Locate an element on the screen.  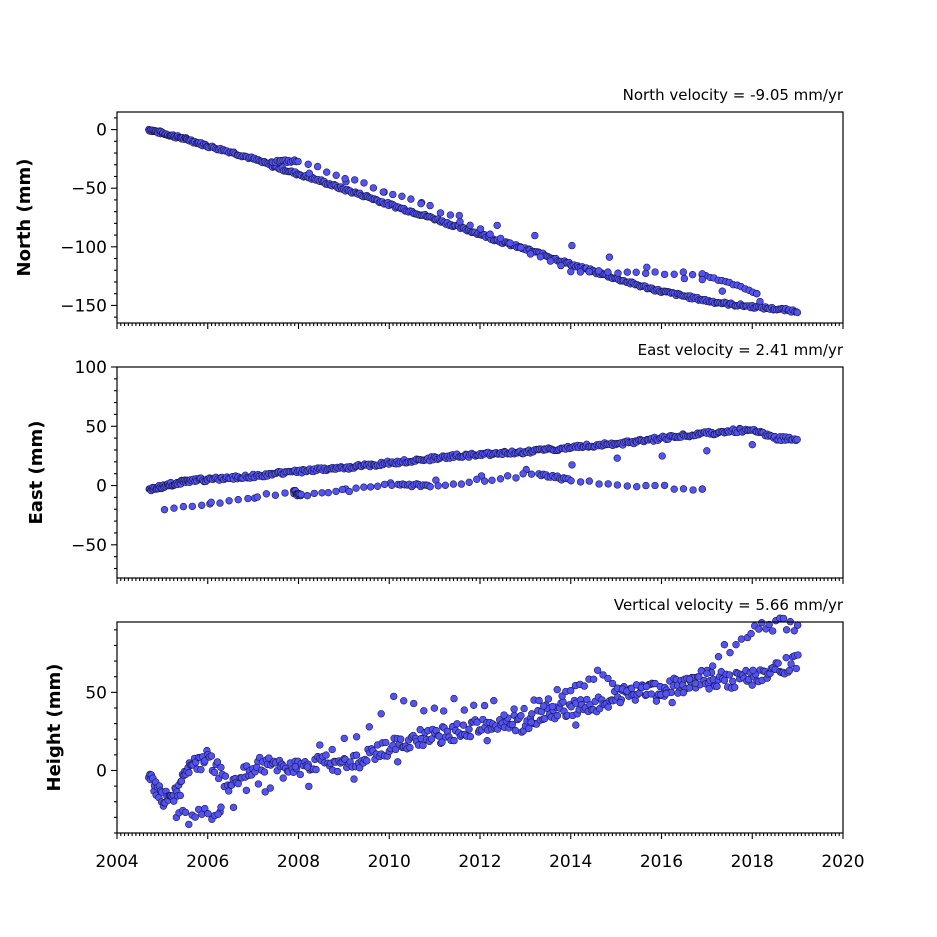
y-tick-label: 50 is located at coordinates (96, 693).